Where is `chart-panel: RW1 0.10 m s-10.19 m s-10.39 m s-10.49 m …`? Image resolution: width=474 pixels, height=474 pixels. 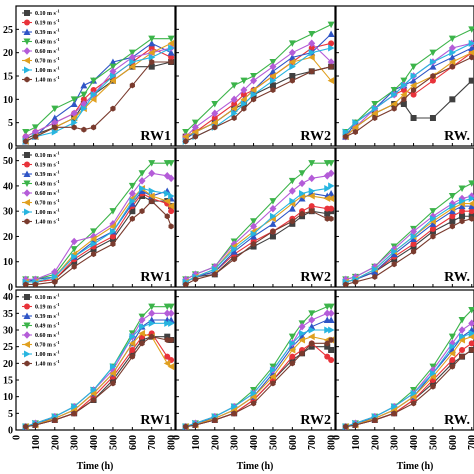
chart-panel: RW1 0.10 m s-10.19 m s-10.39 m s-10.49 m … is located at coordinates (95, 76).